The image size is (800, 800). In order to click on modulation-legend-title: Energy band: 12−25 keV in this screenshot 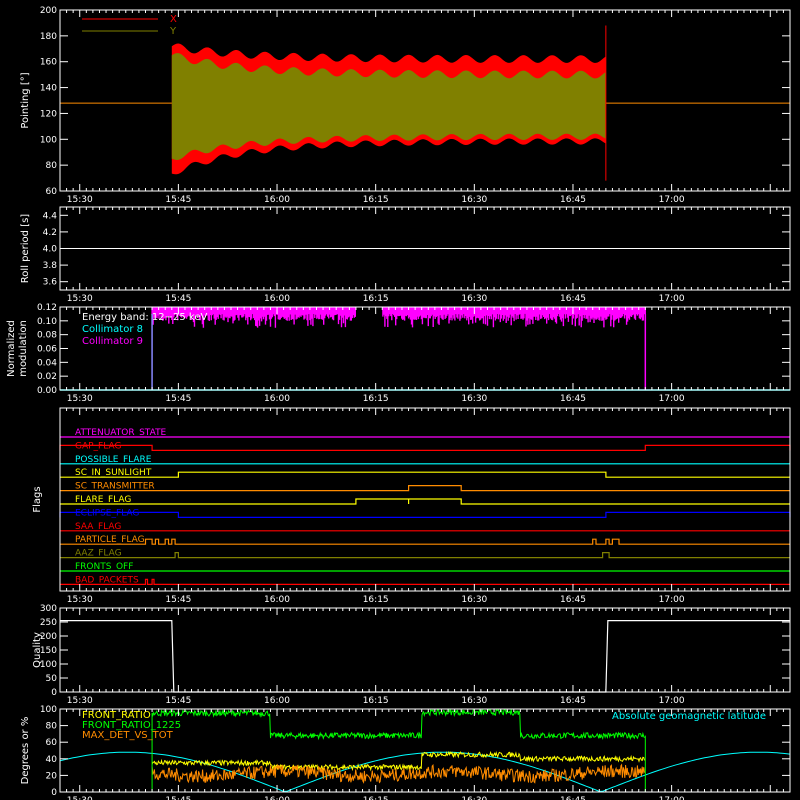, I will do `click(144, 317)`.